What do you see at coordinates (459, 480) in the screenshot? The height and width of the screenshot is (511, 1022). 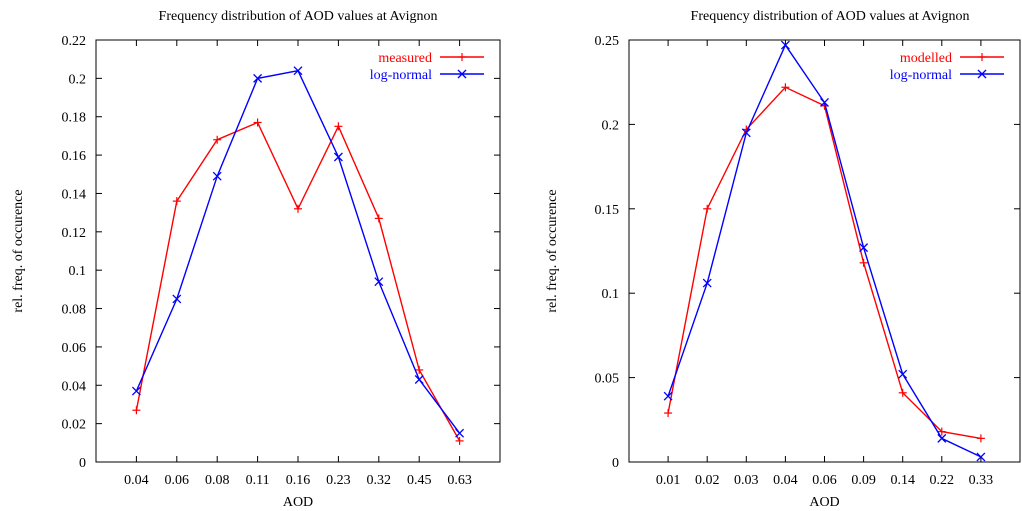 I see `chart-1-xtick-label: 0.63` at bounding box center [459, 480].